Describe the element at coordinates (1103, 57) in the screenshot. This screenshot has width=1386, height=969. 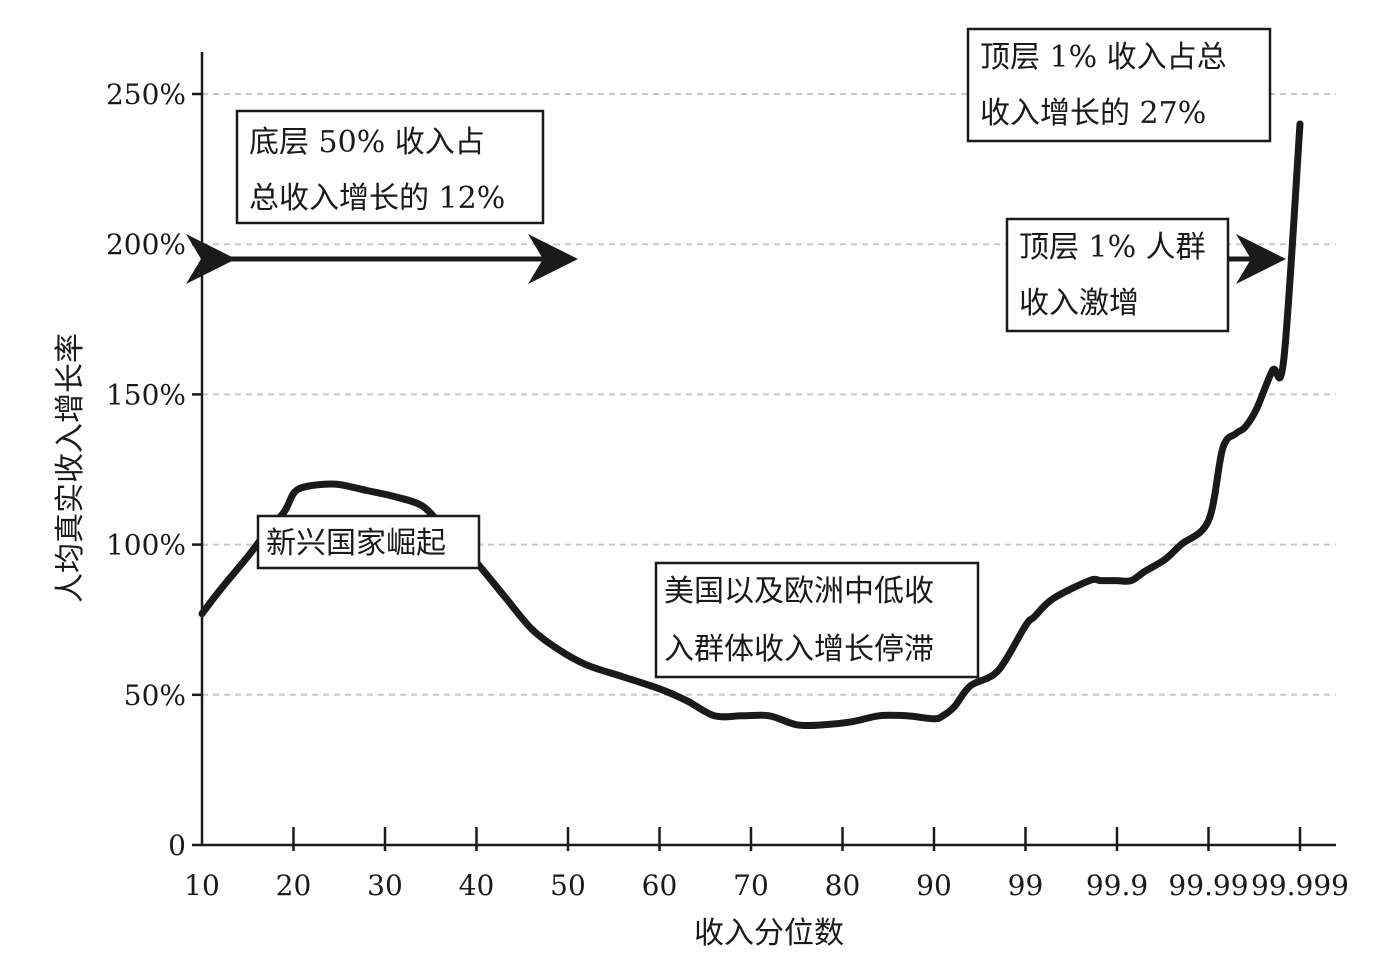
I see `annotation-text: 顶层 1% 收入占总` at that location.